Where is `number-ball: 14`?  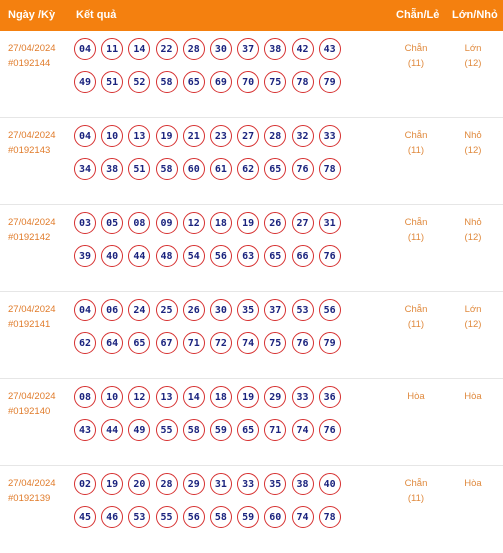 number-ball: 14 is located at coordinates (139, 49).